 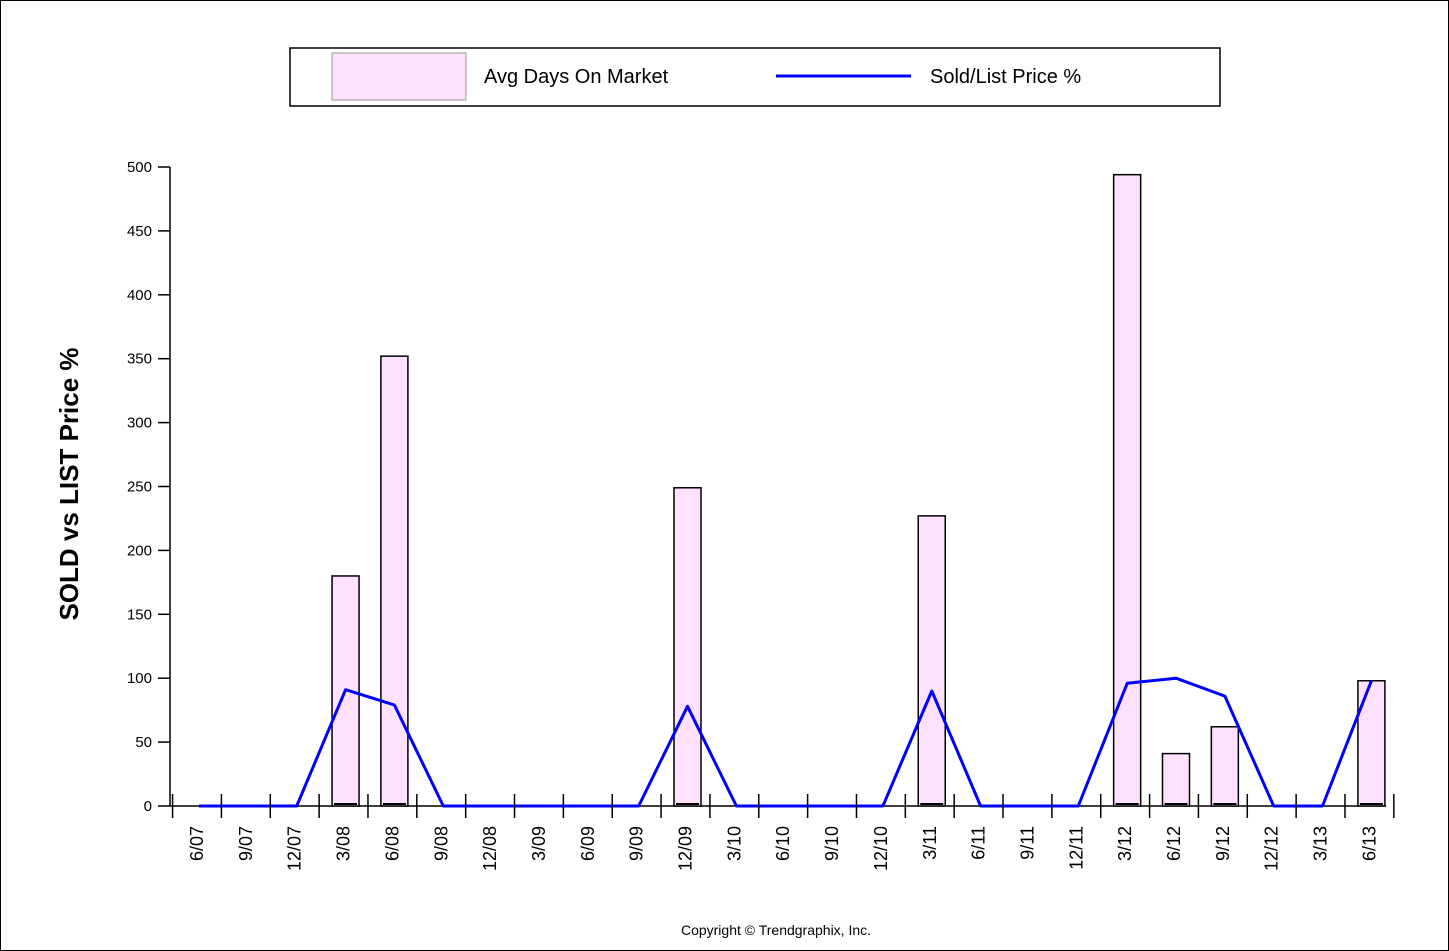 What do you see at coordinates (881, 848) in the screenshot?
I see `x-tick-label: 12/10` at bounding box center [881, 848].